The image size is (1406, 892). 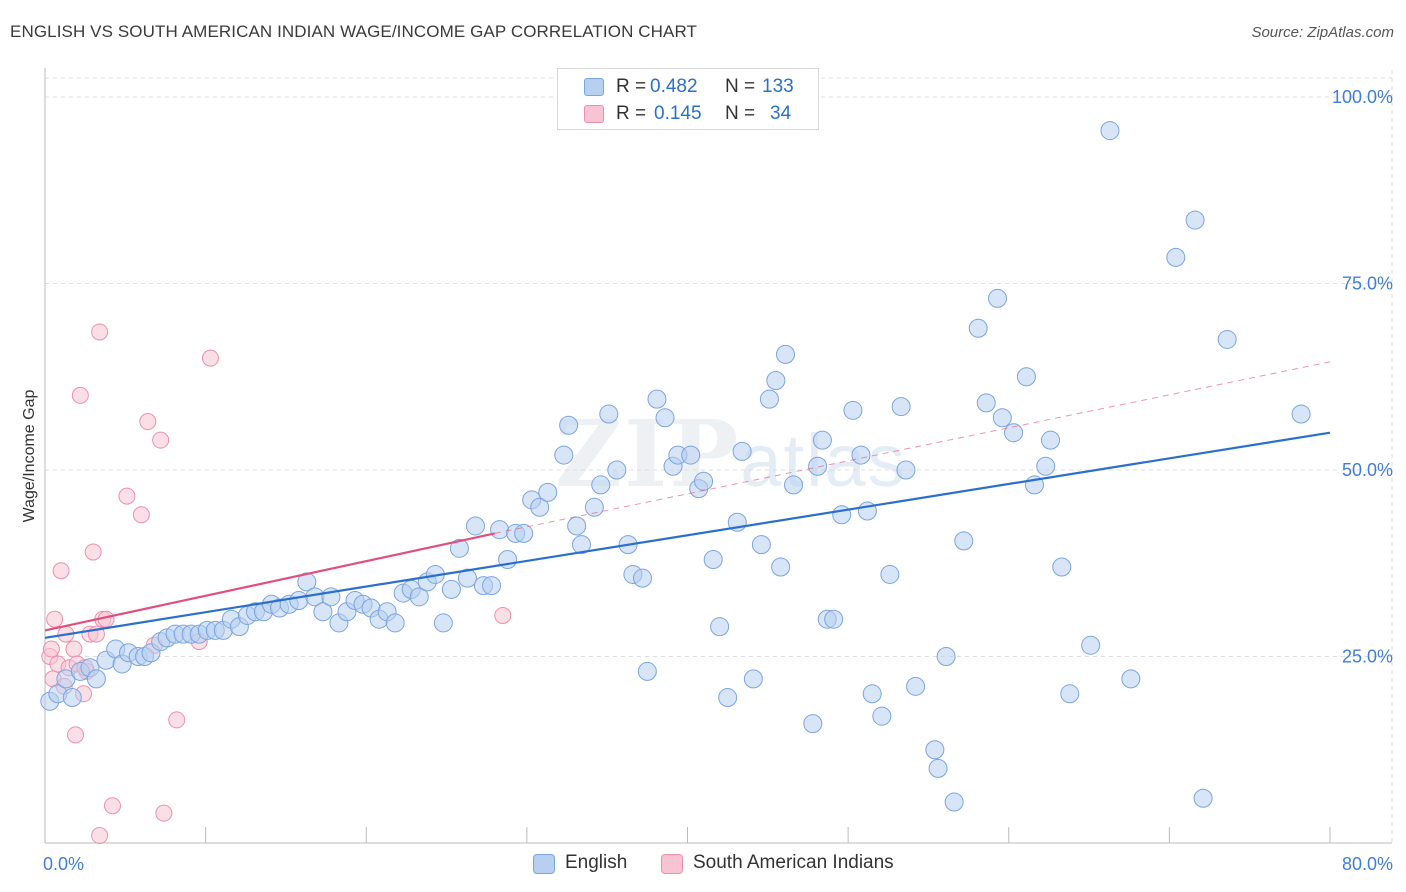 What do you see at coordinates (594, 114) in the screenshot?
I see `sa-swatch` at bounding box center [594, 114].